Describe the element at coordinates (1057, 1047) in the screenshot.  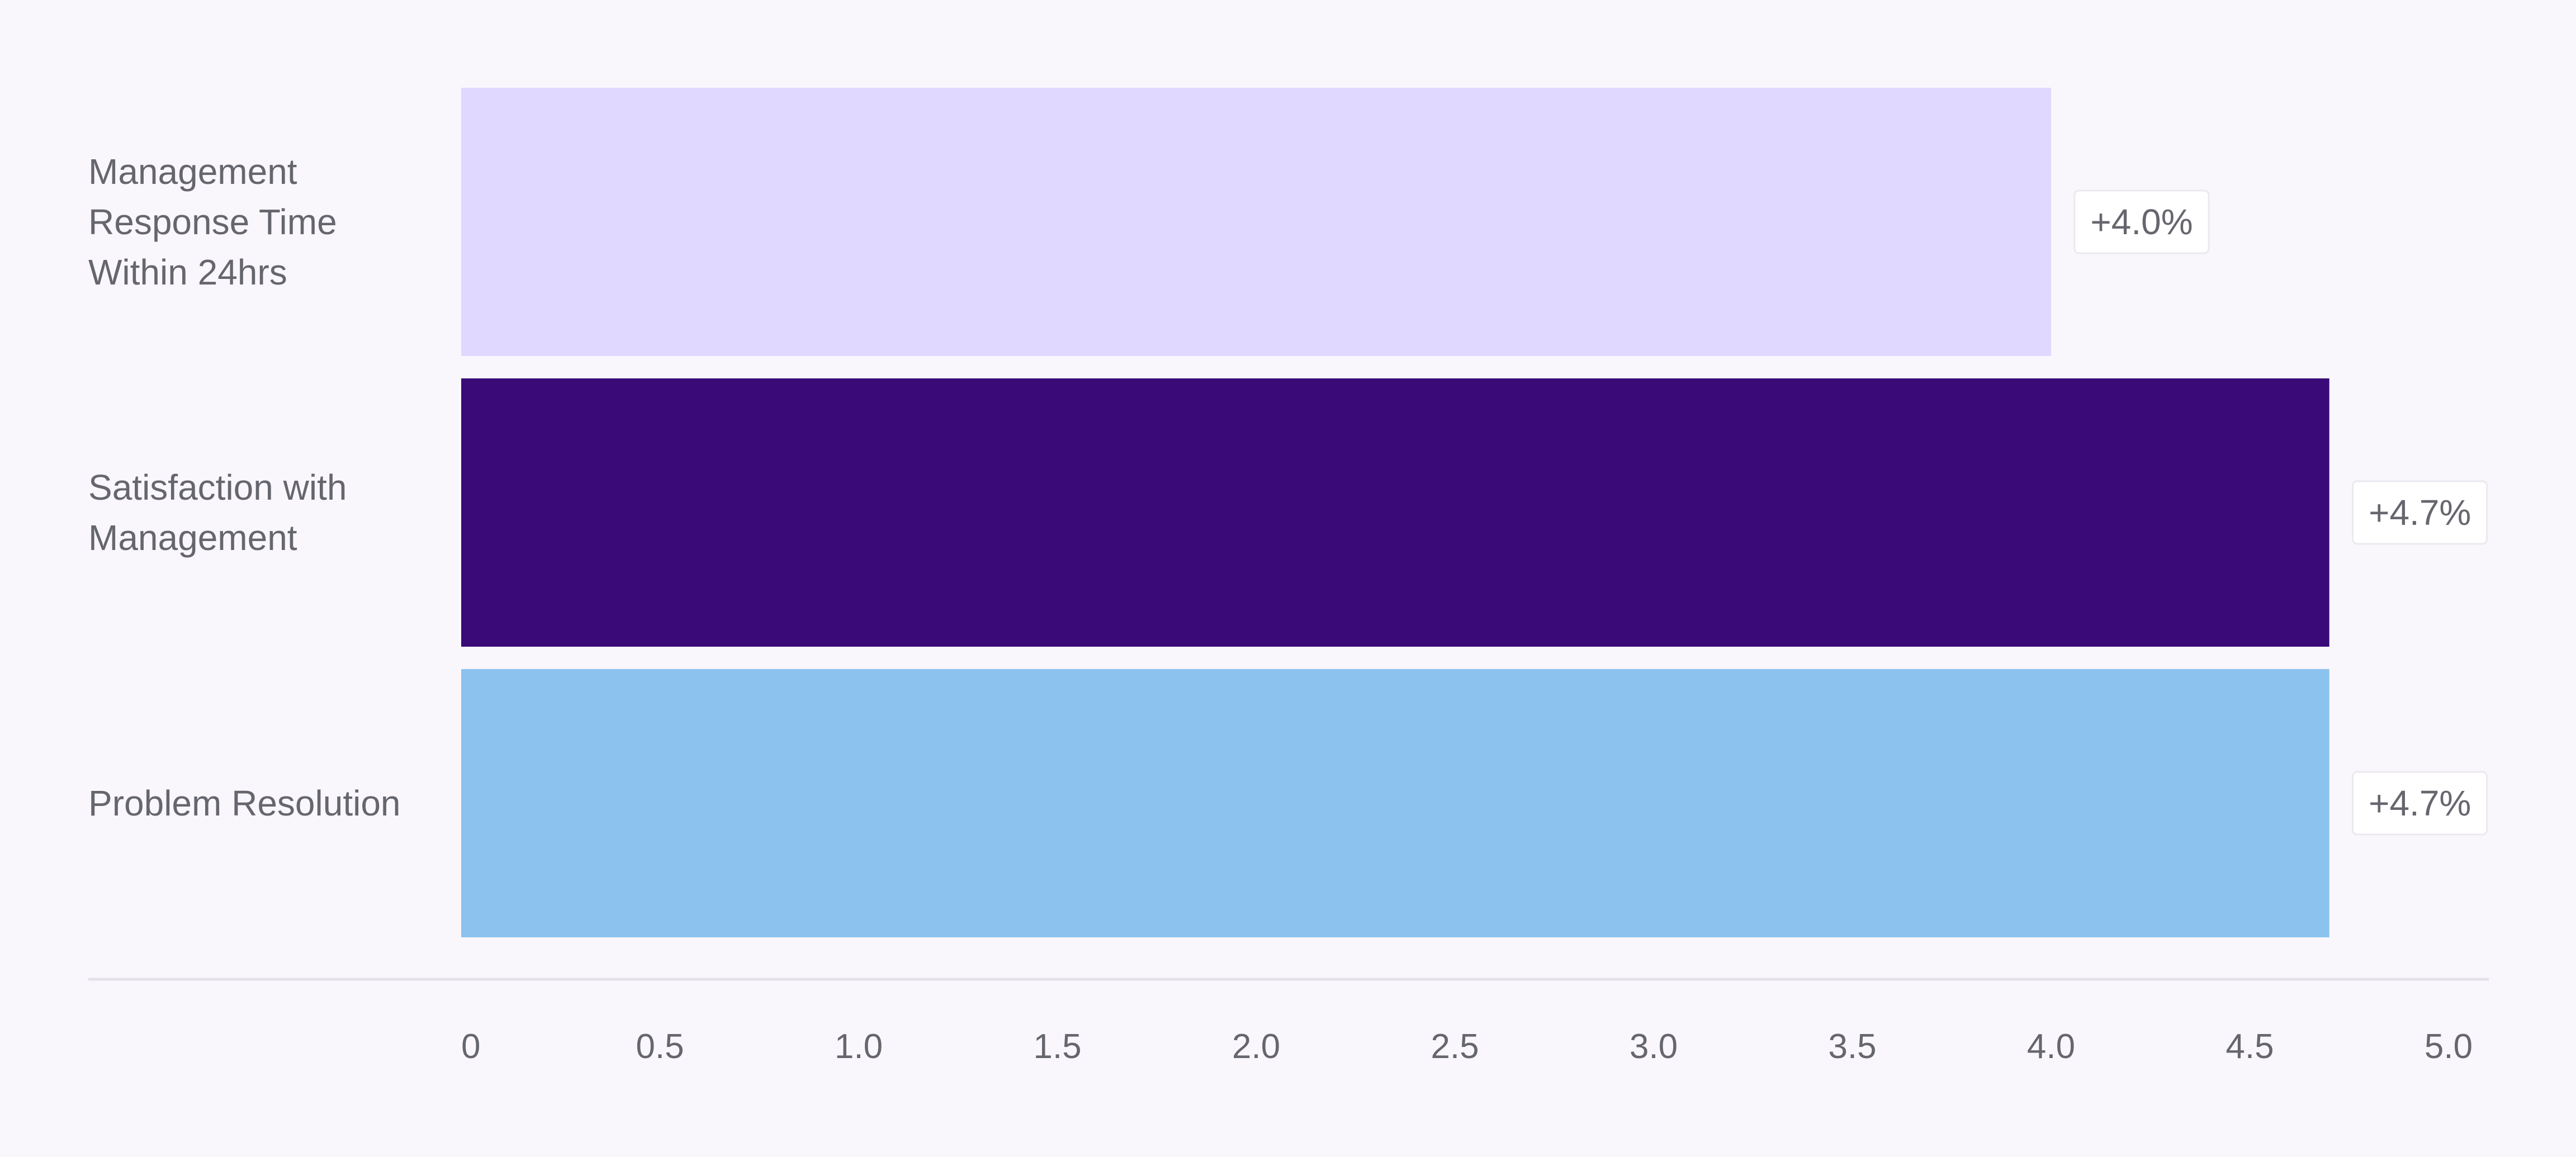
I see `x-tick-label: 1.5` at that location.